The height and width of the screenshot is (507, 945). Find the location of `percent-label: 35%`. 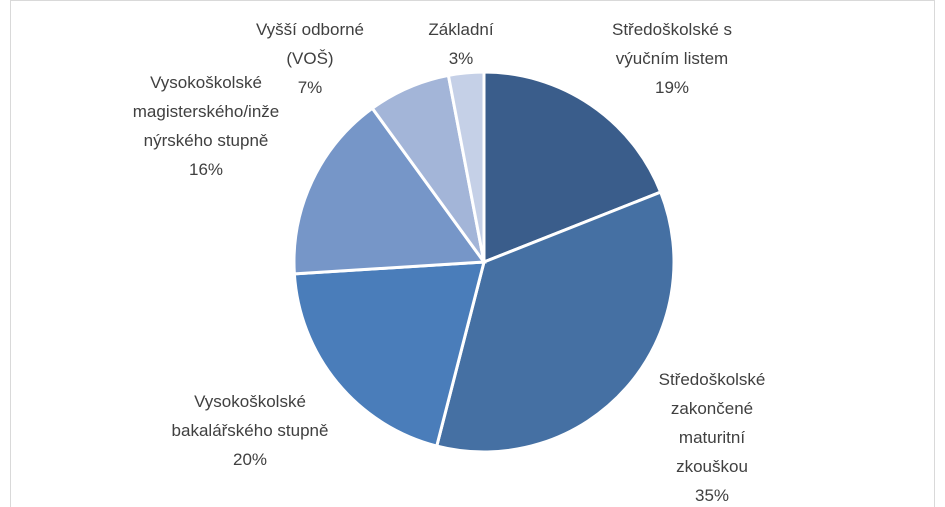

percent-label: 35% is located at coordinates (712, 495).